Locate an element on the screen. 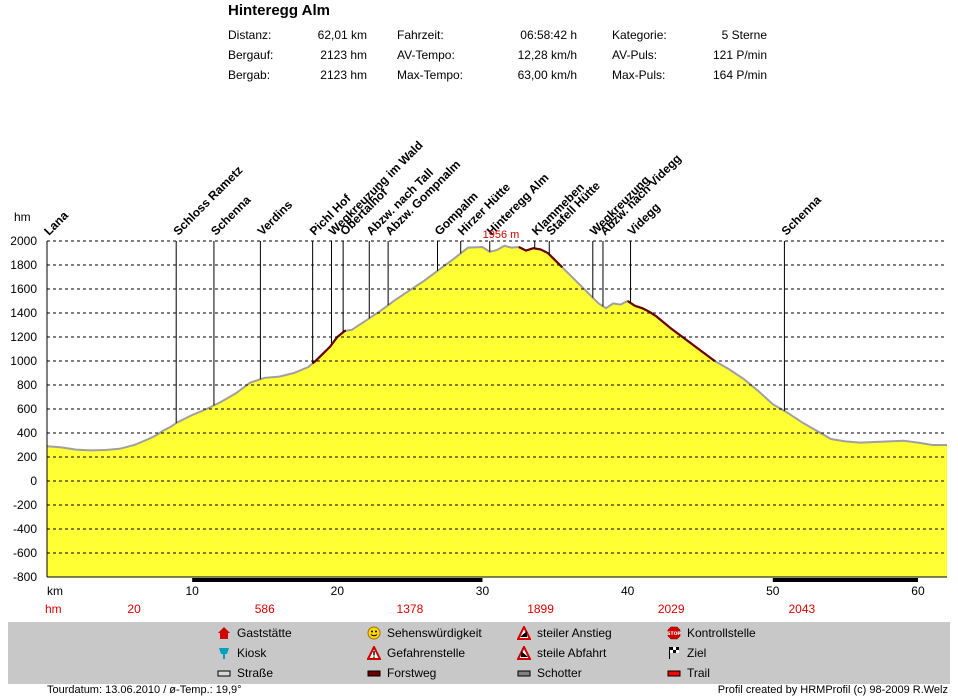  stat-av-tempo-label: AV-Tempo: is located at coordinates (426, 55).